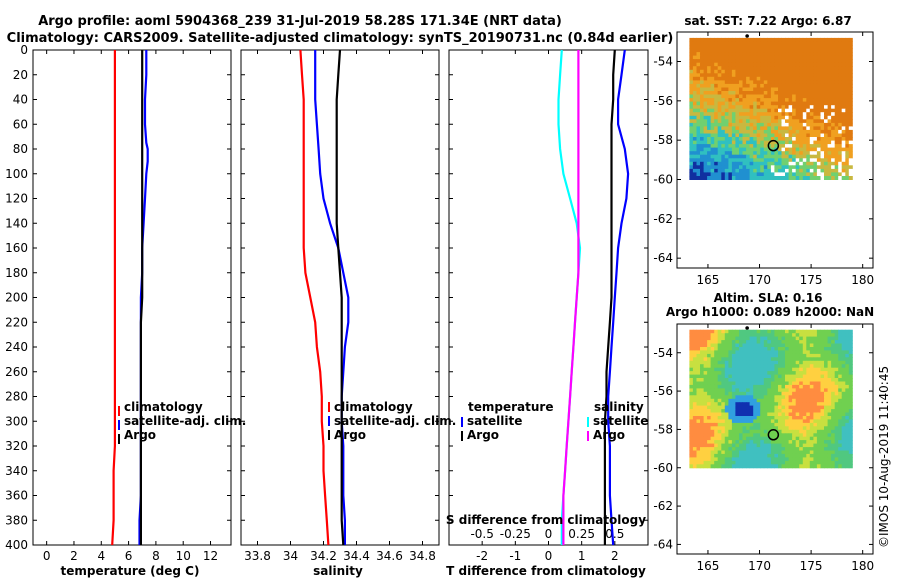 The width and height of the screenshot is (900, 580). What do you see at coordinates (290, 556) in the screenshot?
I see `x-tick-label: 34` at bounding box center [290, 556].